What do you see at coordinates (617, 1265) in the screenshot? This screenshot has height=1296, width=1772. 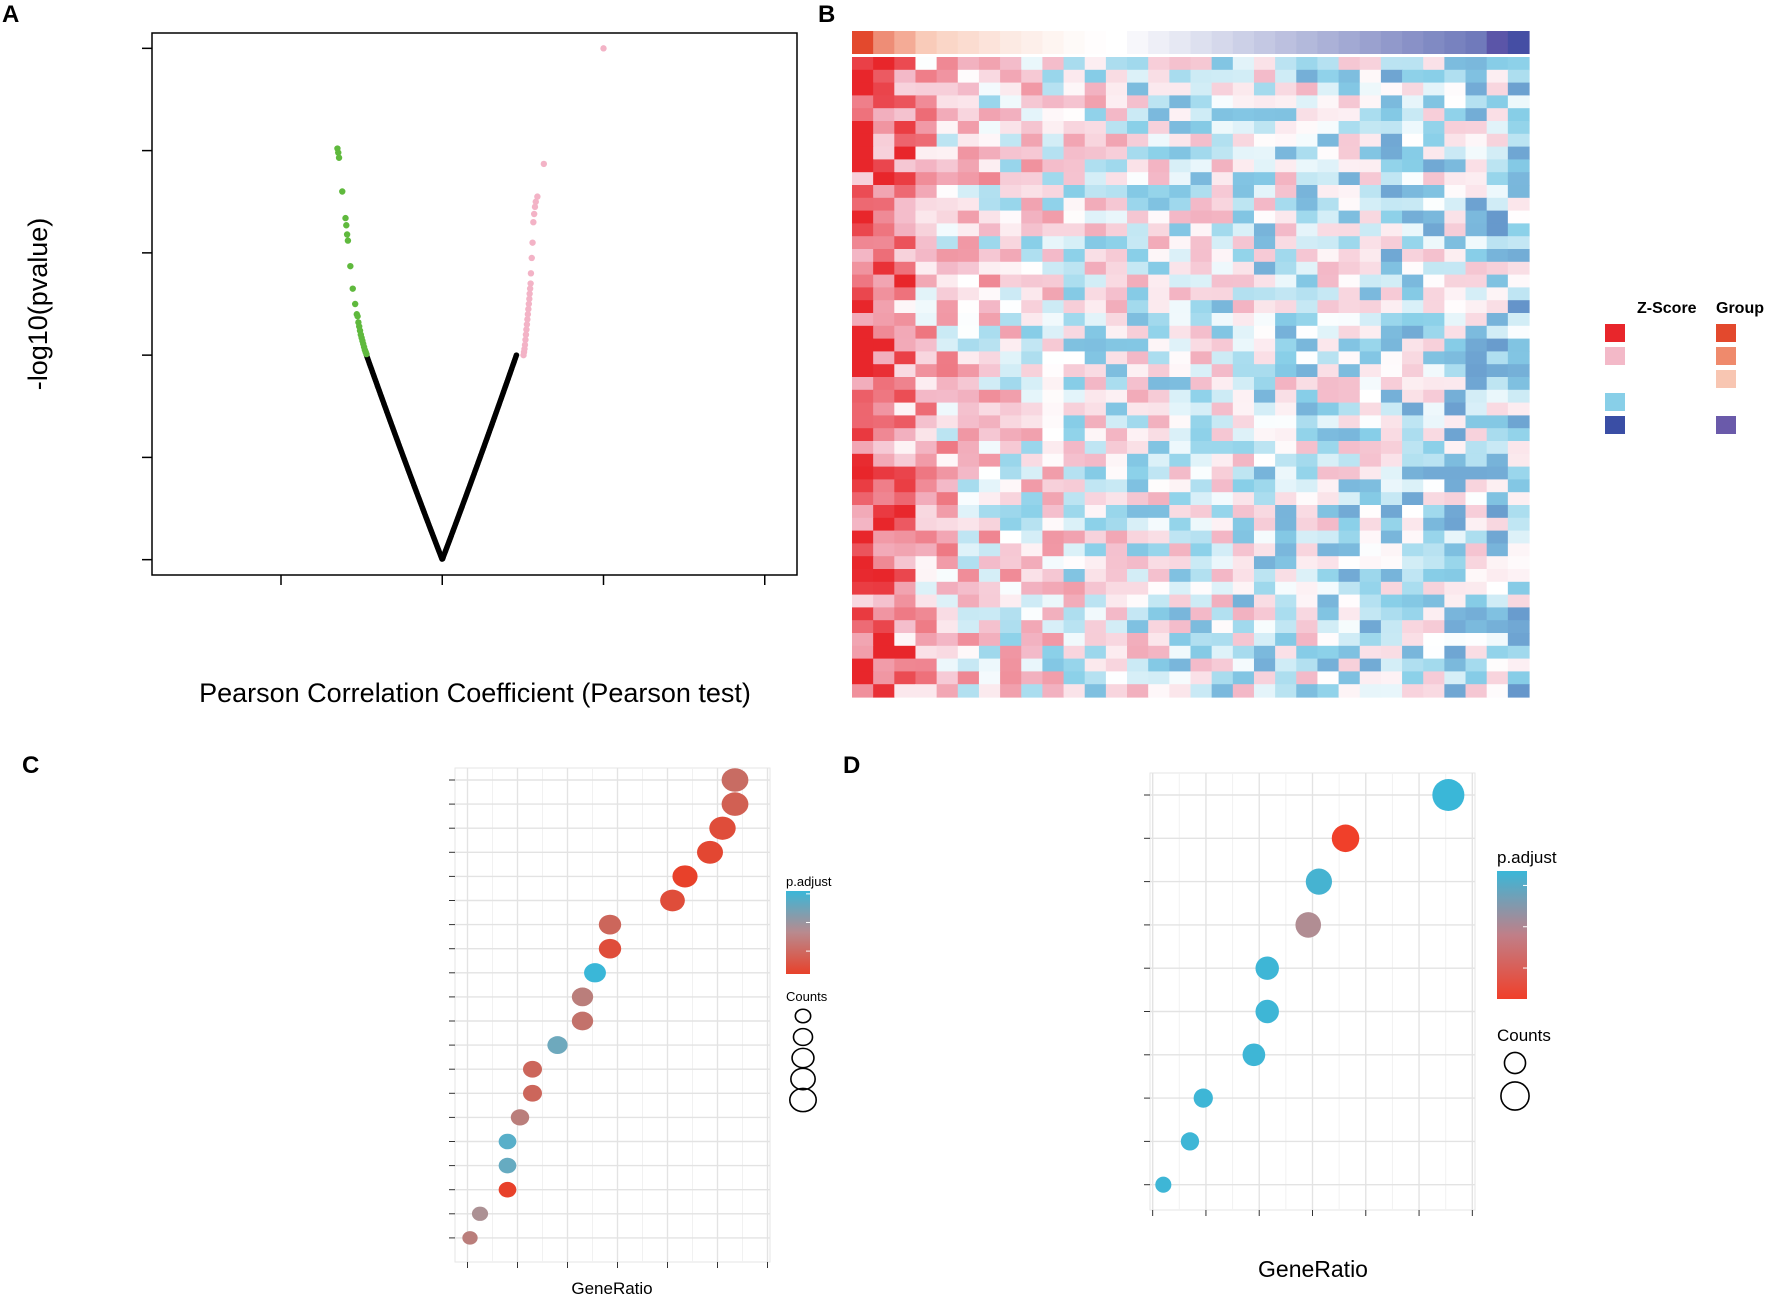 I see `panel-c-x-ticks` at bounding box center [617, 1265].